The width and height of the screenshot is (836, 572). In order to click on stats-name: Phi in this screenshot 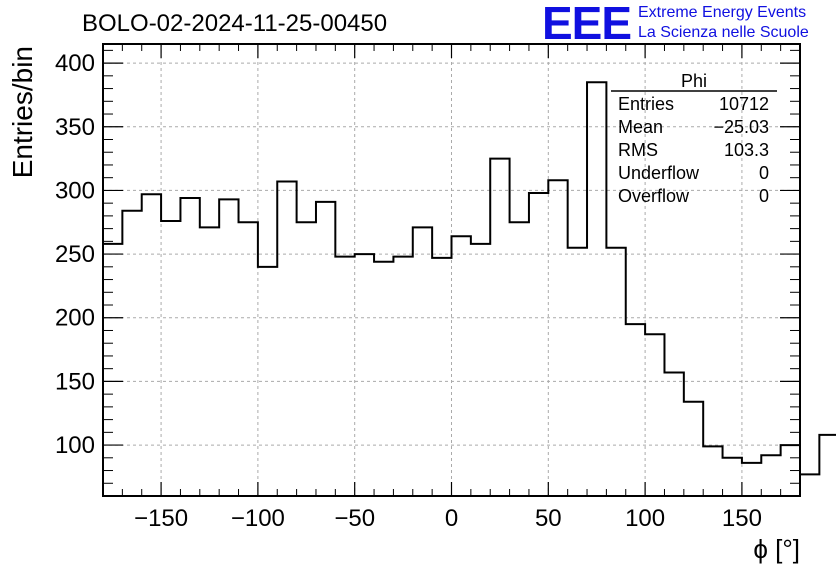, I will do `click(694, 81)`.